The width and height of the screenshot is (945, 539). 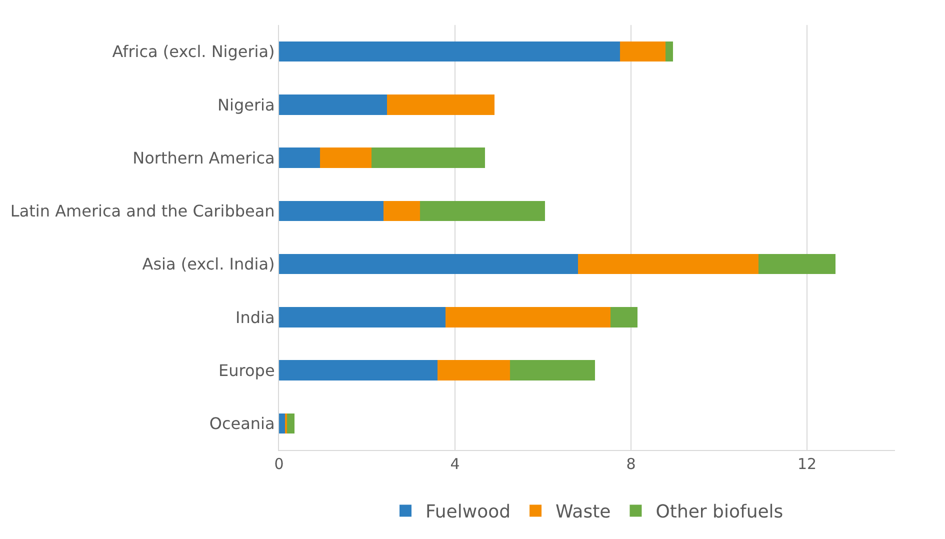 What do you see at coordinates (279, 464) in the screenshot?
I see `x-tick-label: 0` at bounding box center [279, 464].